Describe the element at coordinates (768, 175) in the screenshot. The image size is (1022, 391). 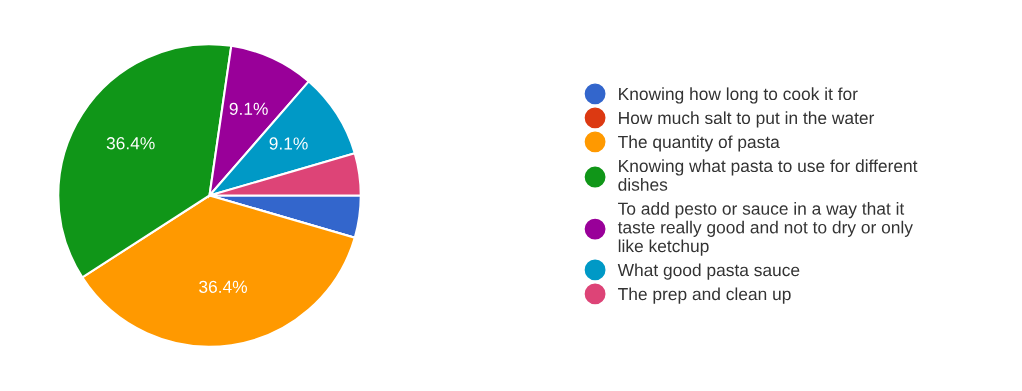
I see `legend-label: Knowing what pasta to use for different dishes` at that location.